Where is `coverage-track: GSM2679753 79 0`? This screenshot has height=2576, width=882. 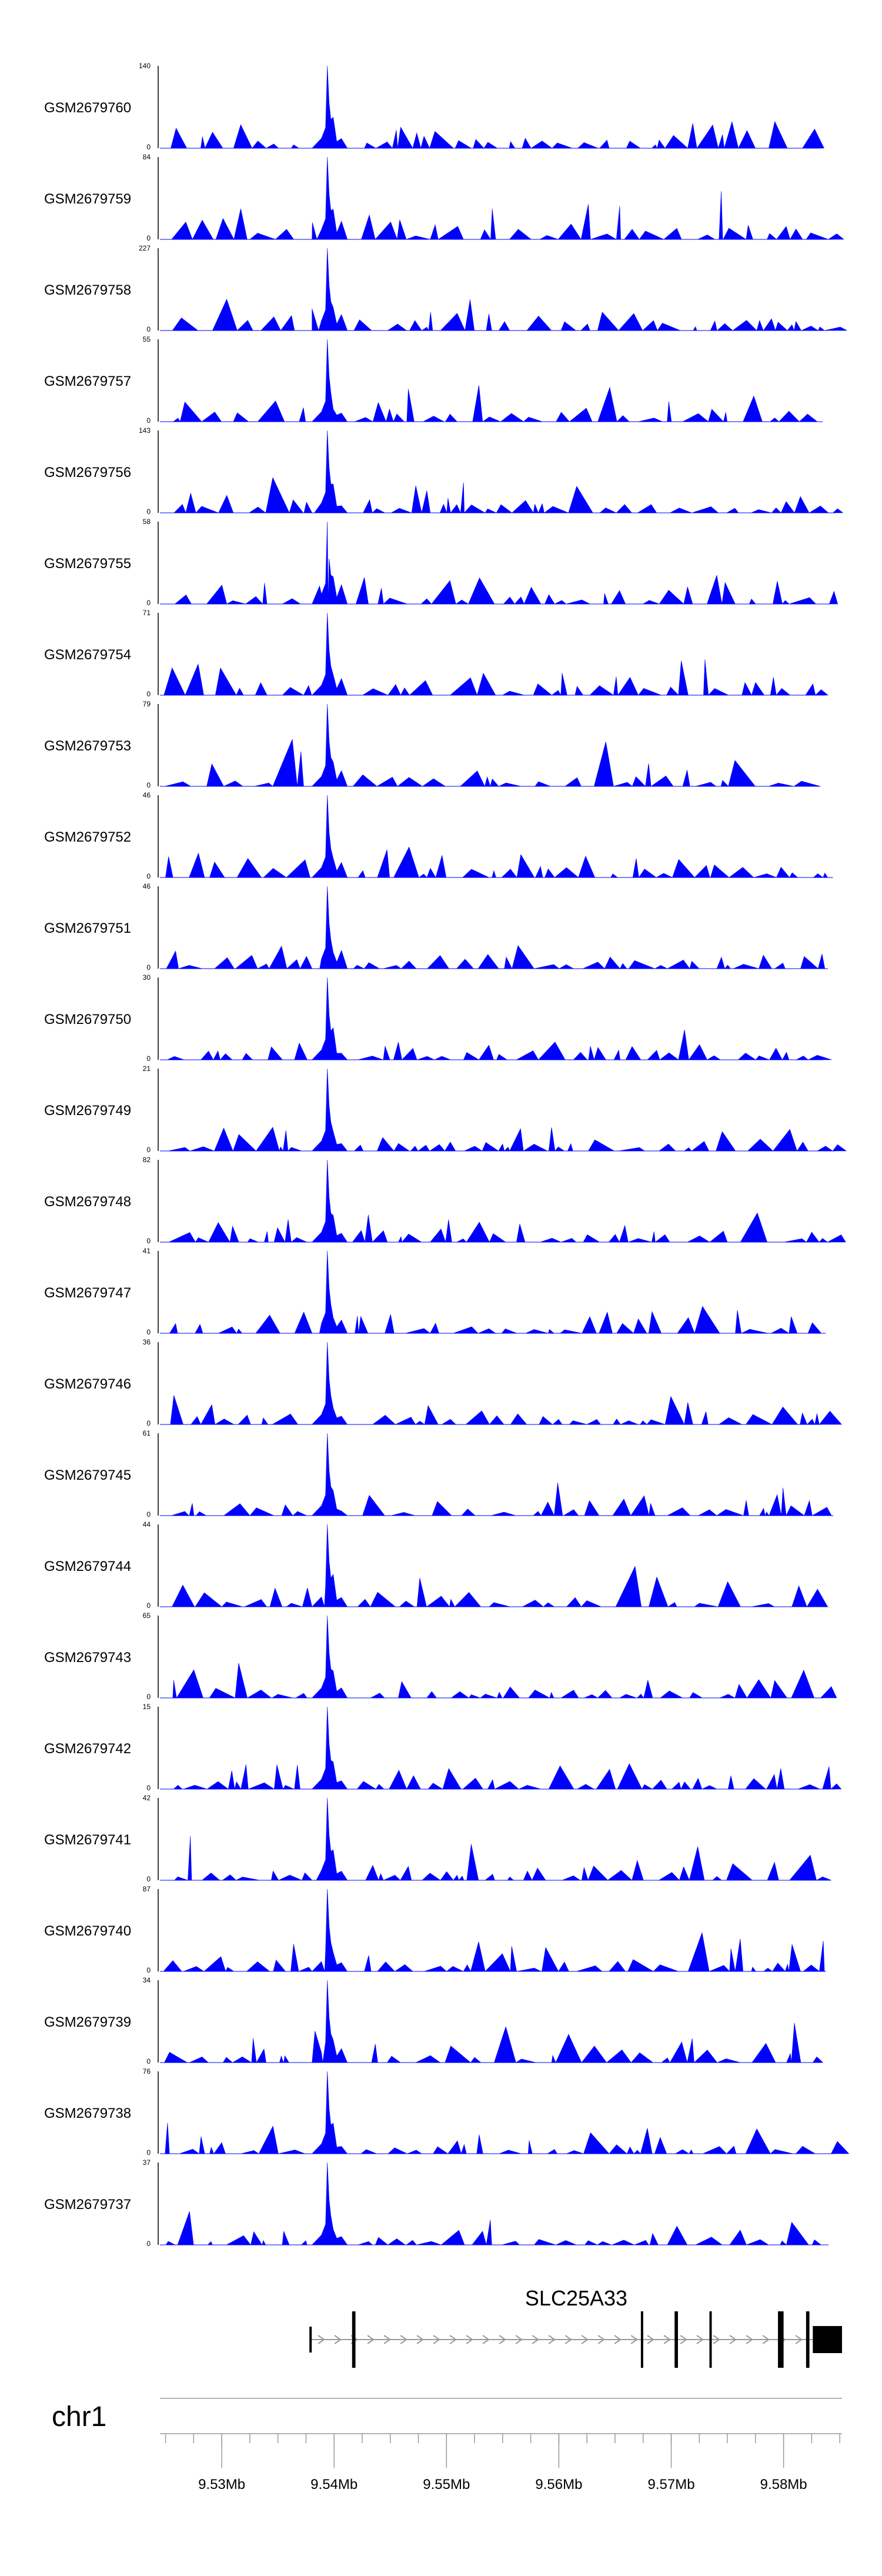
coverage-track: GSM2679753 79 0 is located at coordinates (432, 744).